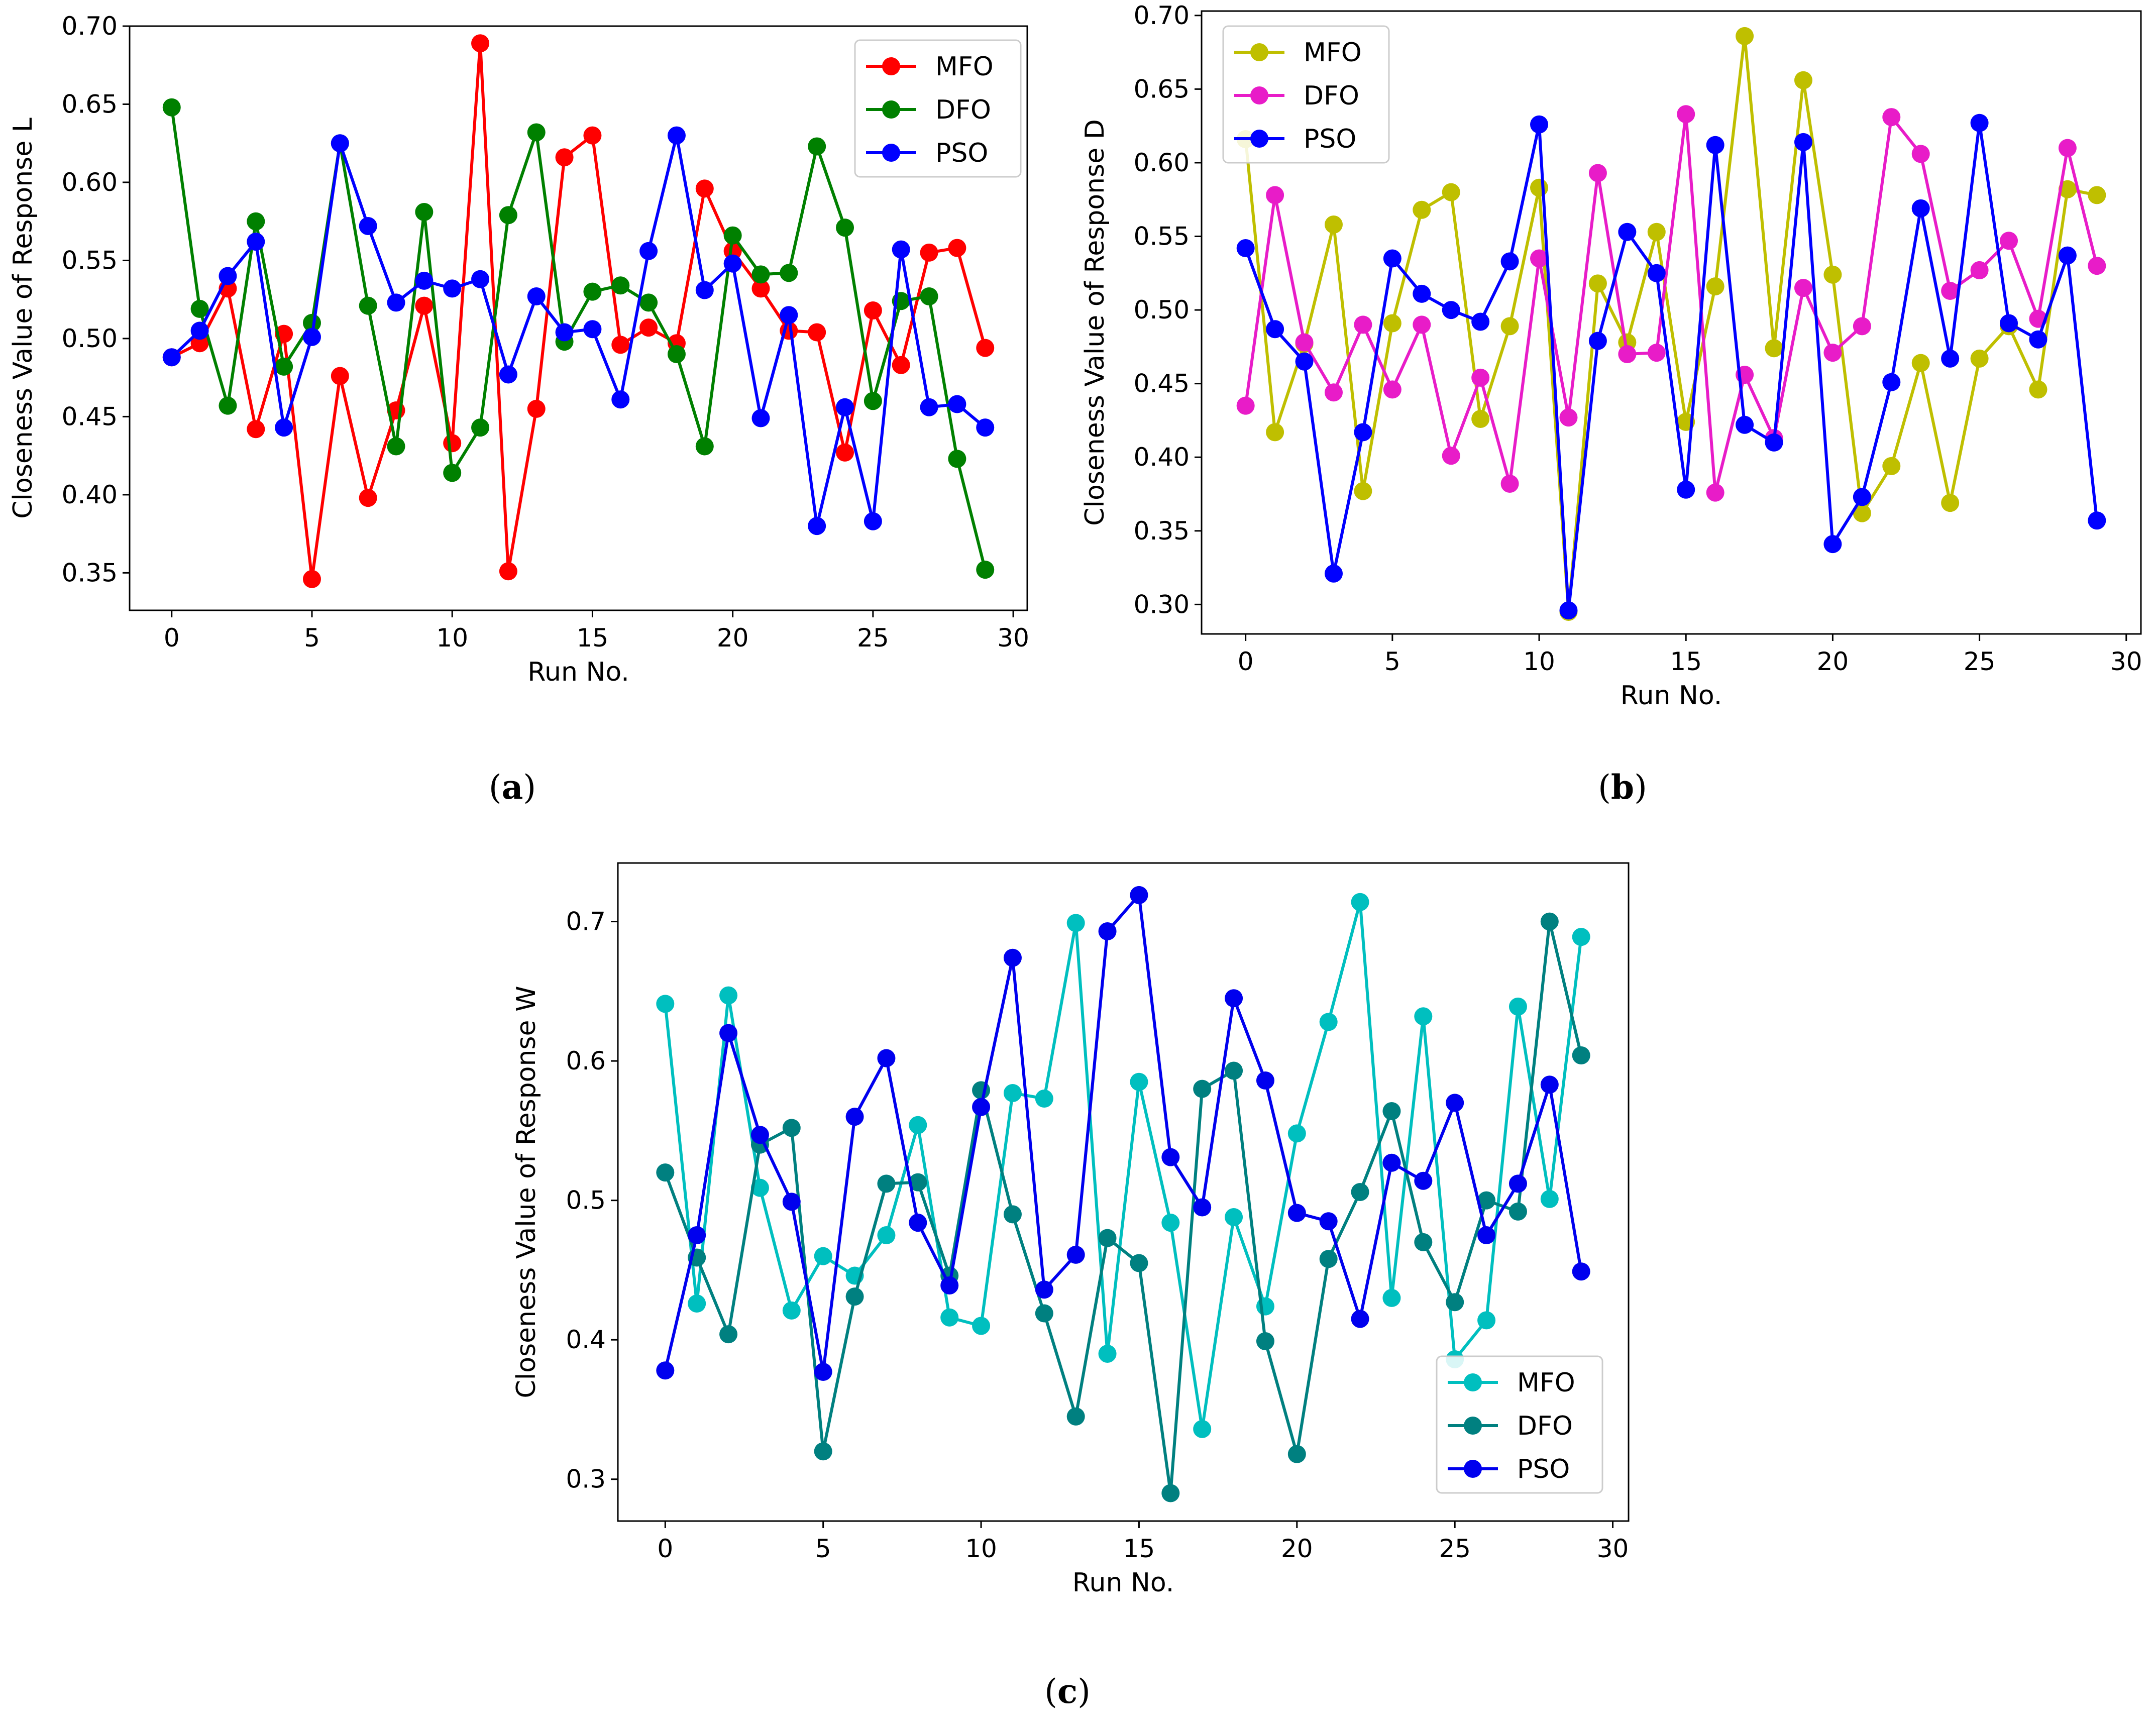  What do you see at coordinates (1671, 696) in the screenshot?
I see `x-axis-label: Run No.` at bounding box center [1671, 696].